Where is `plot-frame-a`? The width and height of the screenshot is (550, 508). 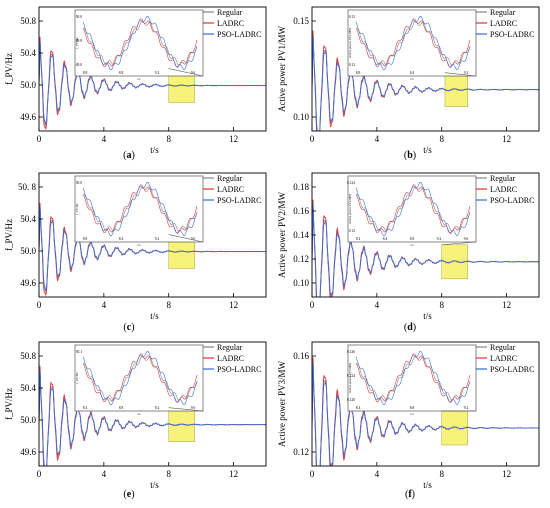 plot-frame-a is located at coordinates (152, 69).